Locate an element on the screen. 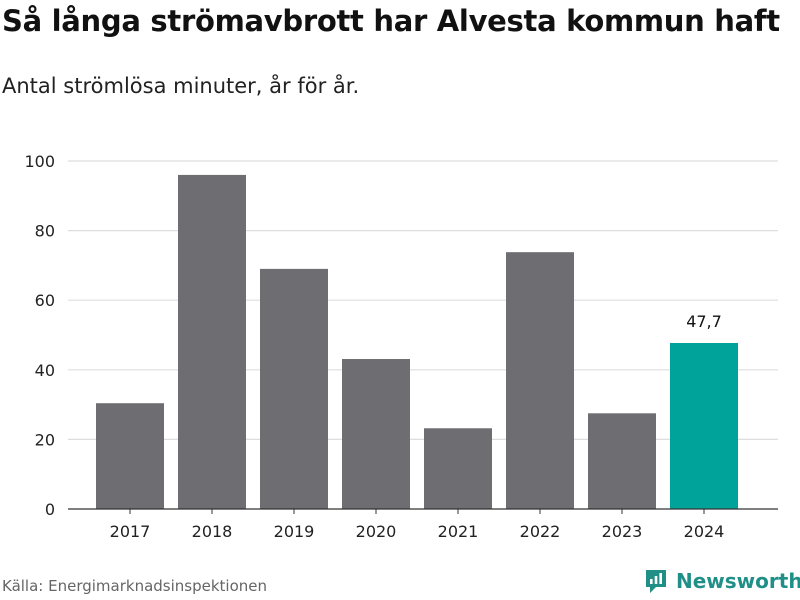 The width and height of the screenshot is (800, 600). y-tick-label-80: 80 is located at coordinates (45, 231).